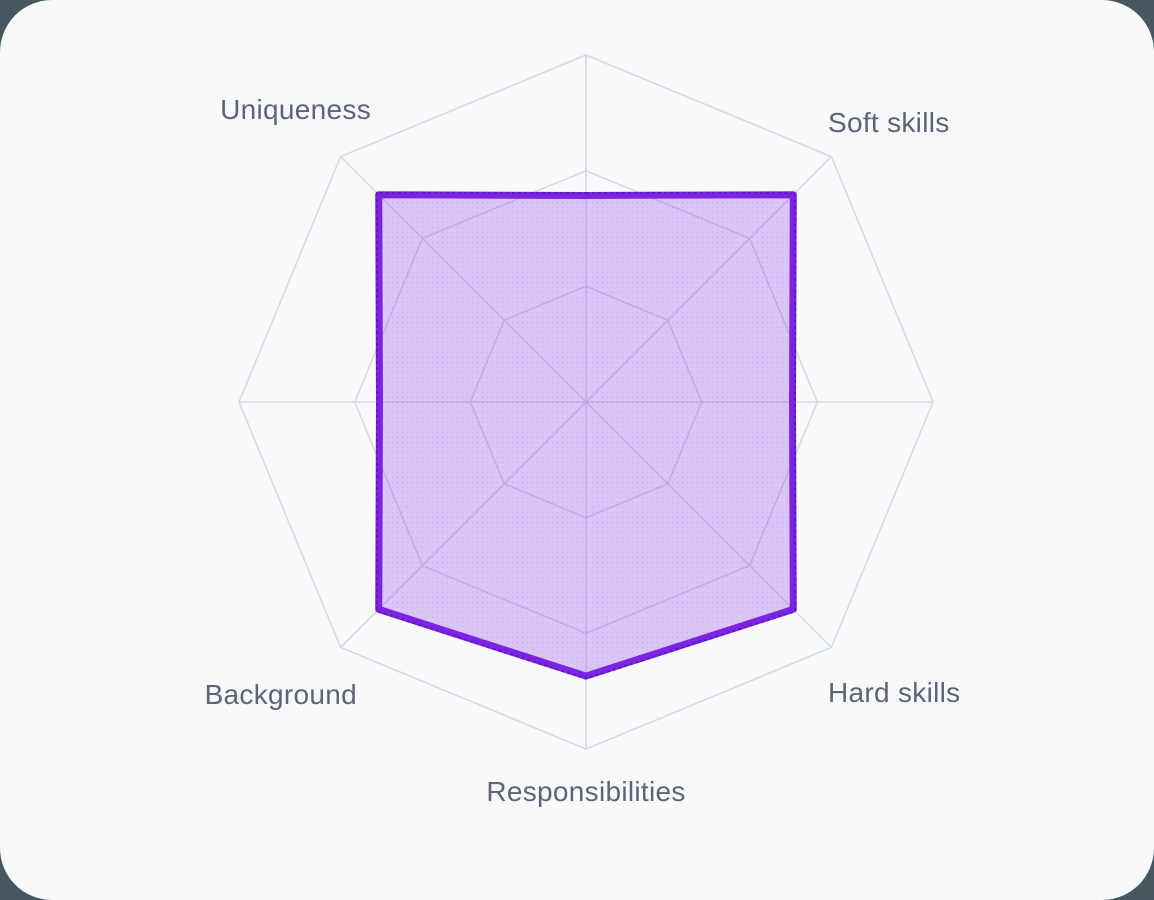  I want to click on axis-label-soft-skills: Soft skills, so click(889, 122).